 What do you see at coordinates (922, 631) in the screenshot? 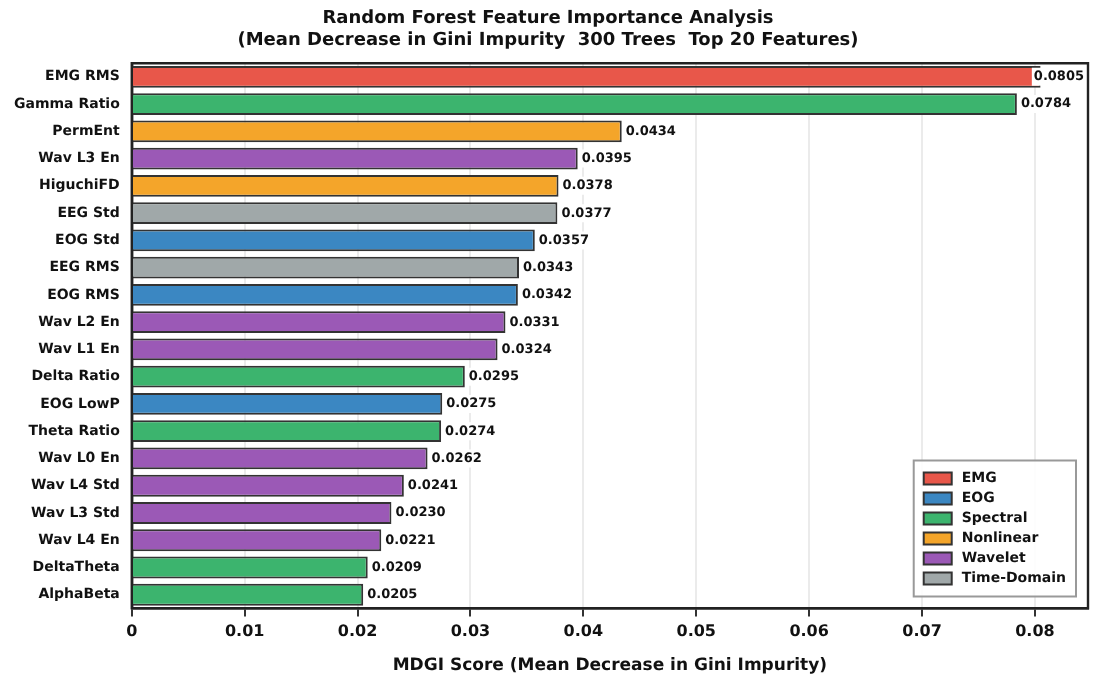
I see `x-tick-label: 0.07` at bounding box center [922, 631].